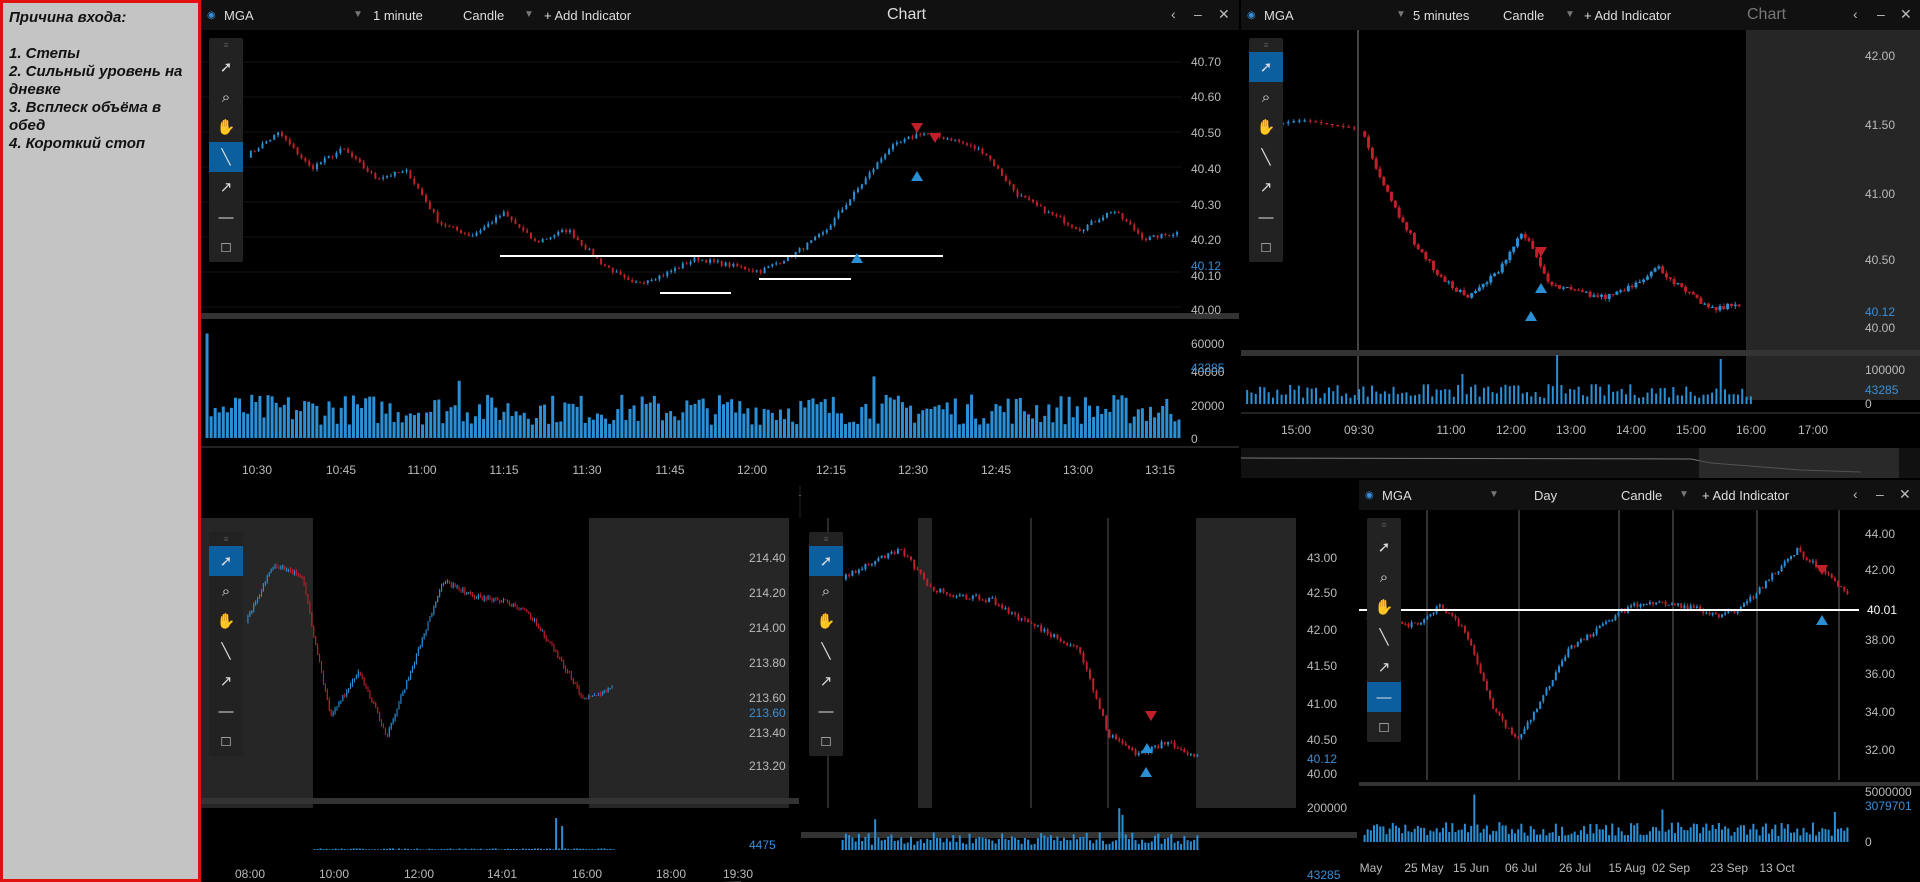 The height and width of the screenshot is (882, 1920). Describe the element at coordinates (1206, 133) in the screenshot. I see `price-tick-label: 40.50` at that location.